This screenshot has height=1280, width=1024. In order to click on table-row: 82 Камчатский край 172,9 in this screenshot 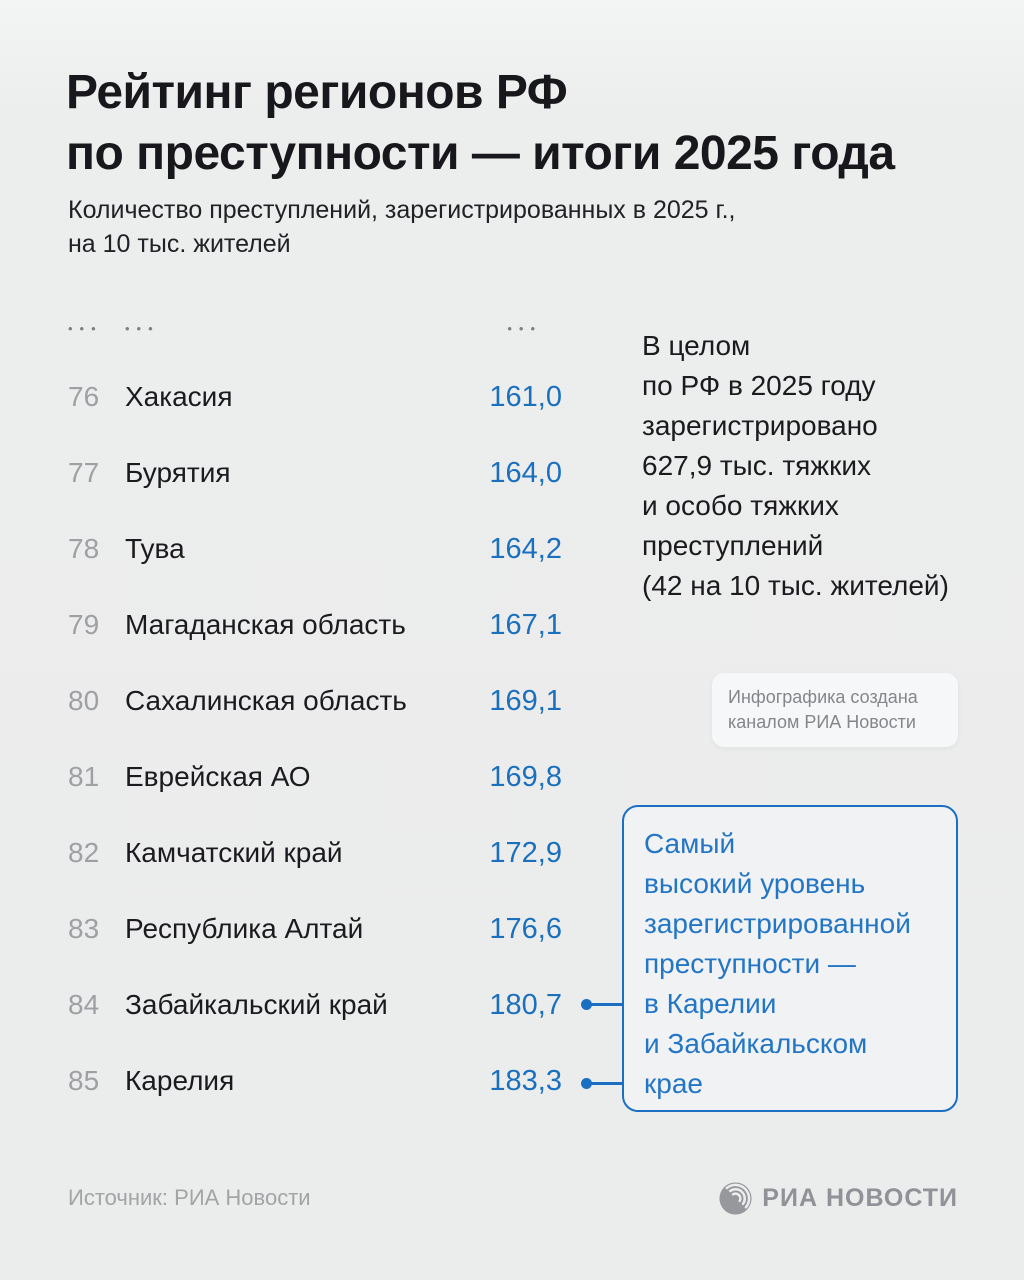, I will do `click(315, 853)`.